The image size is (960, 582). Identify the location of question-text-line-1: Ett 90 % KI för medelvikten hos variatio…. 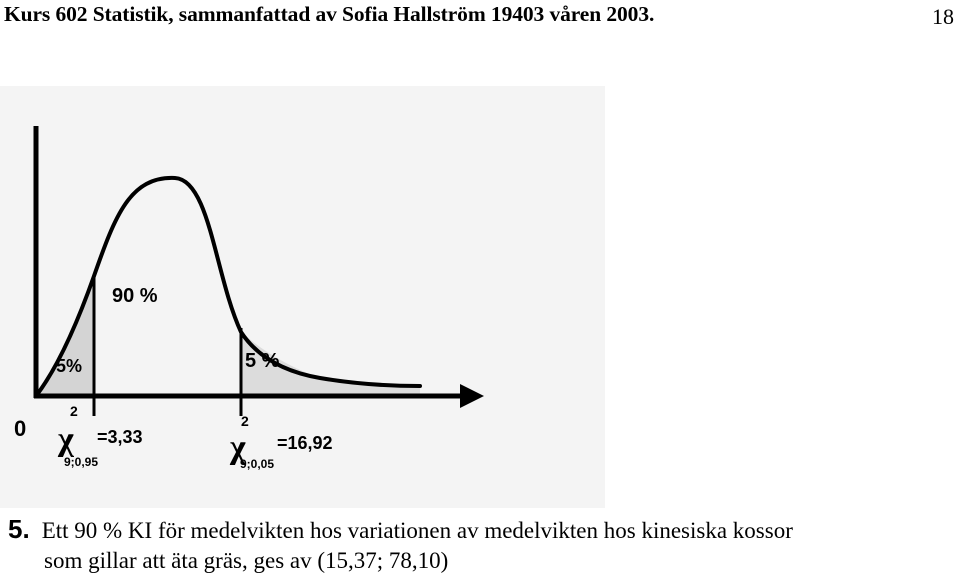
(417, 530).